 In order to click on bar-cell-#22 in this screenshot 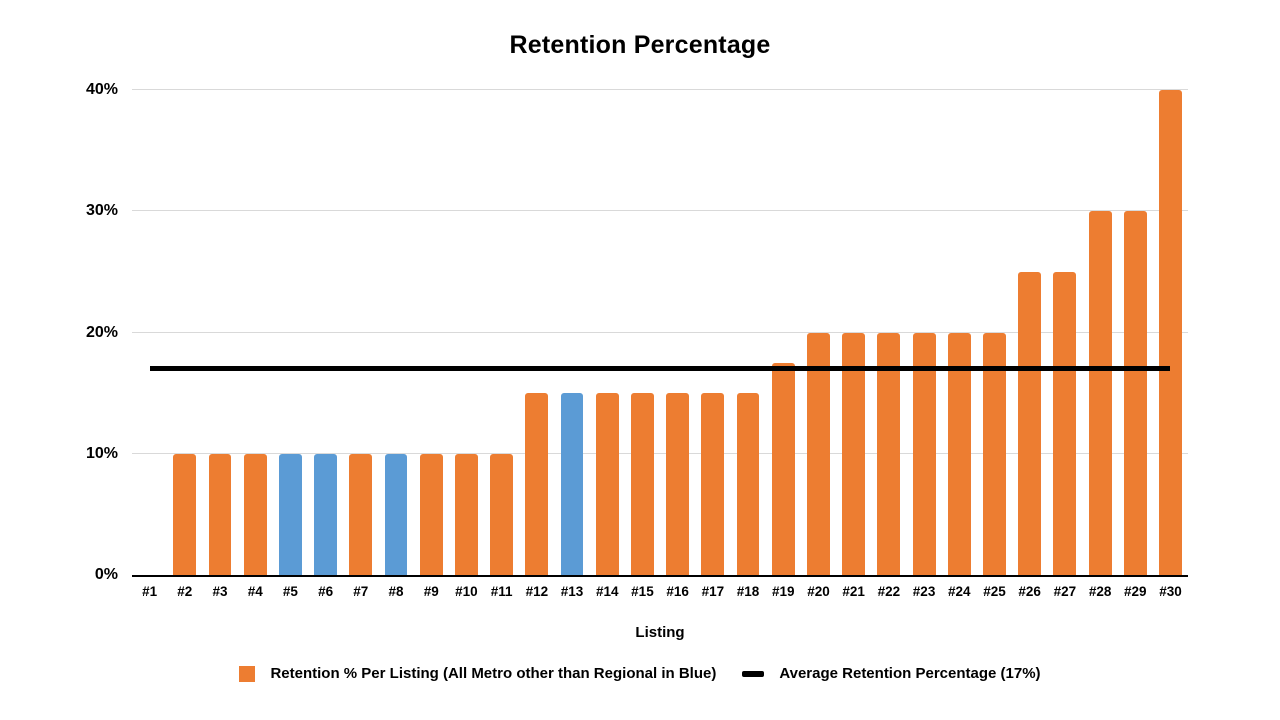, I will do `click(888, 332)`.